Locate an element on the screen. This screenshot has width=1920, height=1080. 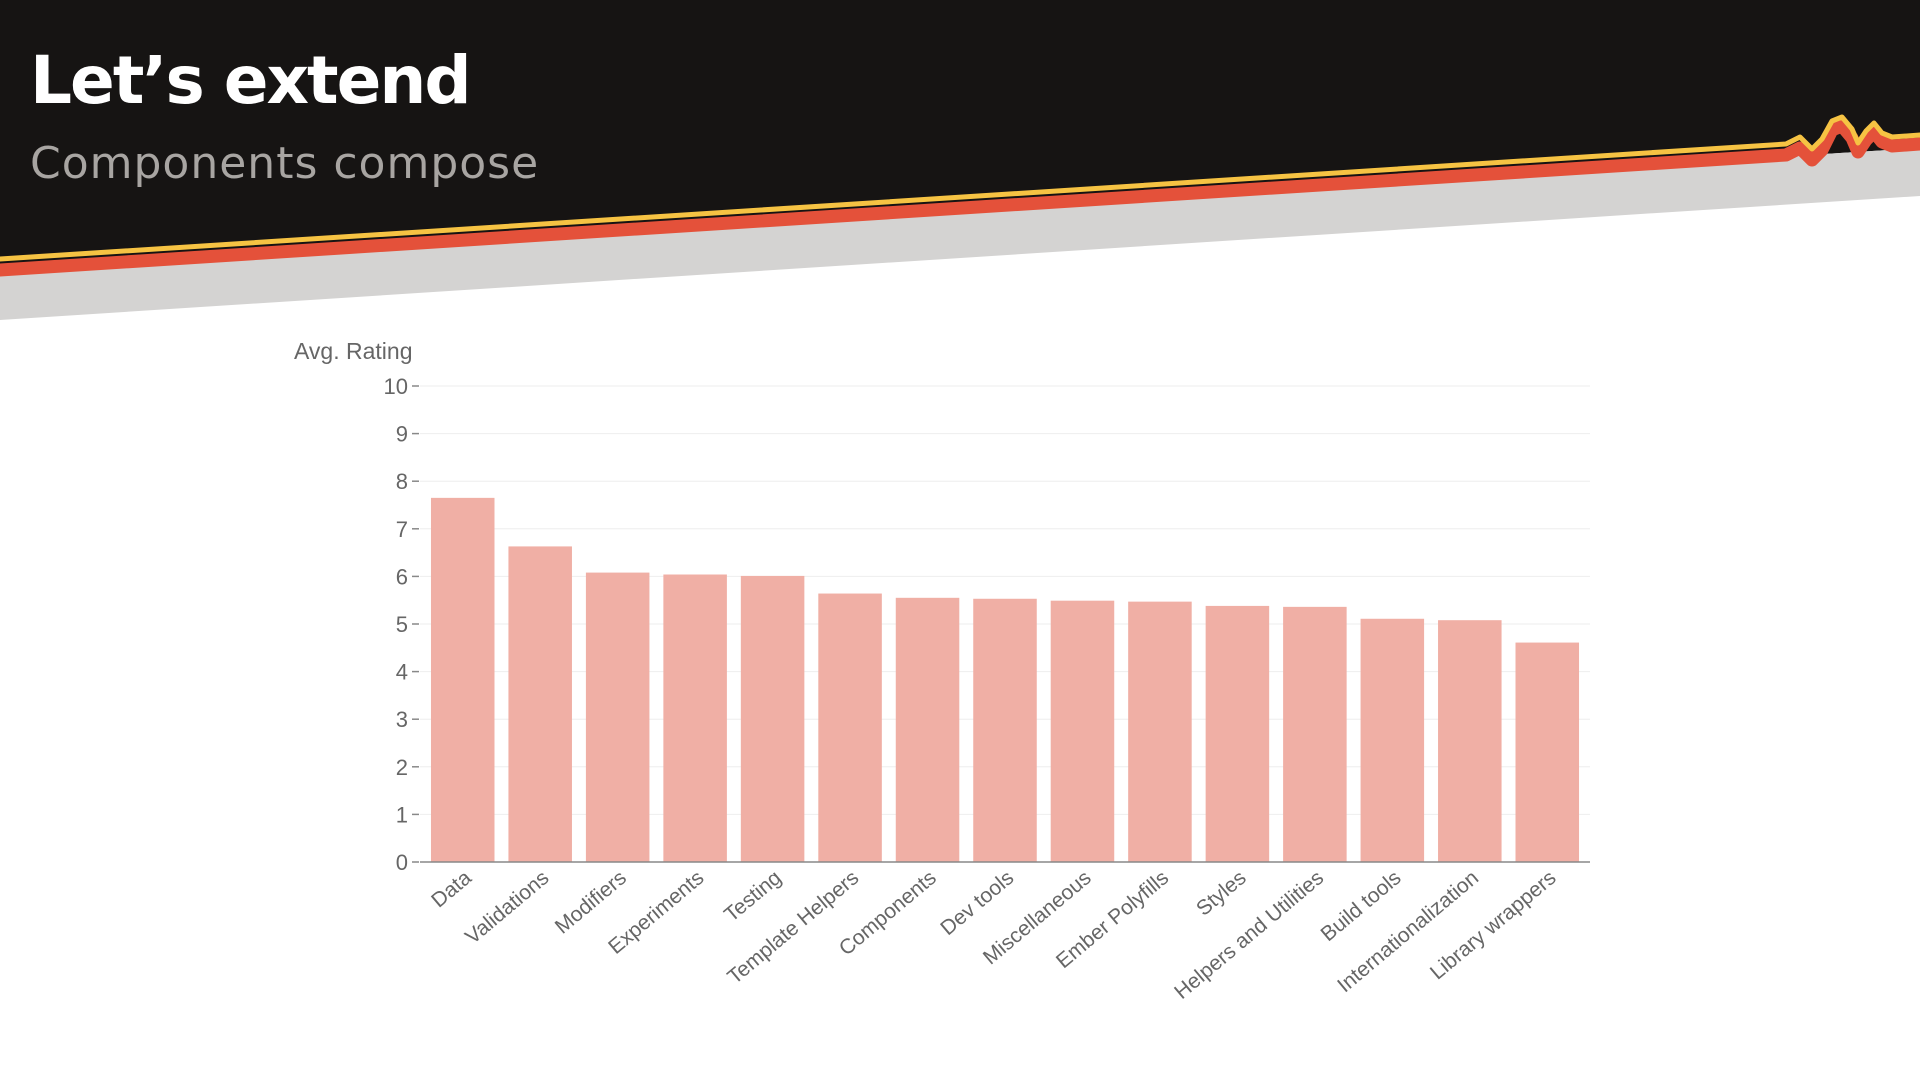
y-tick-label: 1 is located at coordinates (402, 814).